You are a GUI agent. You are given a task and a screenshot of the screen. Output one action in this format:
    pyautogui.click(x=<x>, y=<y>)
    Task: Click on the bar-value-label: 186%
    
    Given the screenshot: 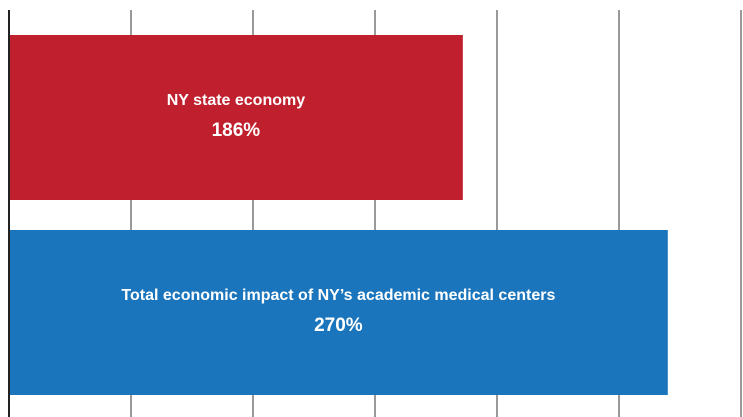 What is the action you would take?
    pyautogui.click(x=236, y=130)
    